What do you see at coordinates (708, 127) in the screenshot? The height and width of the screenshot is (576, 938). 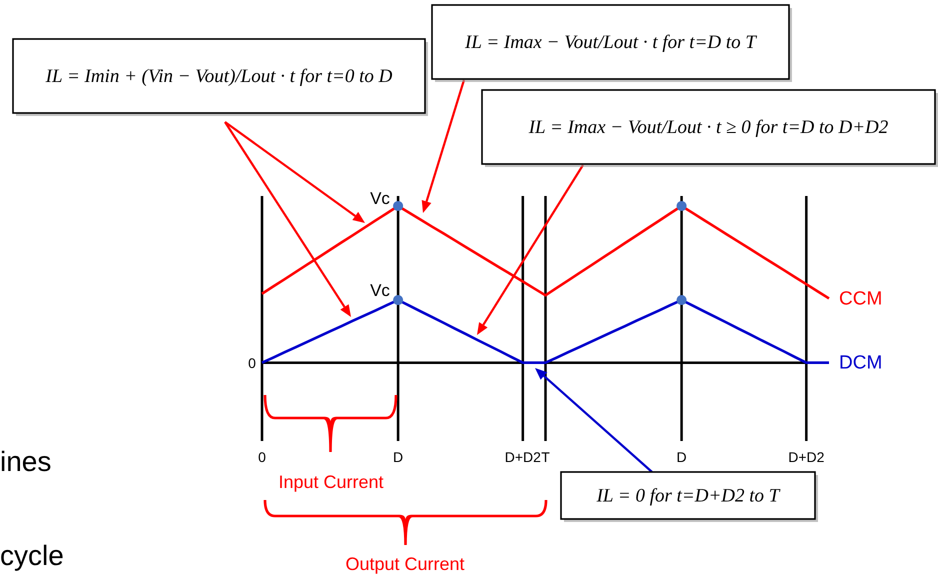 I see `text: IL = Imax − Vout/Lout · t ≥ 0 for t=D to D+D2` at bounding box center [708, 127].